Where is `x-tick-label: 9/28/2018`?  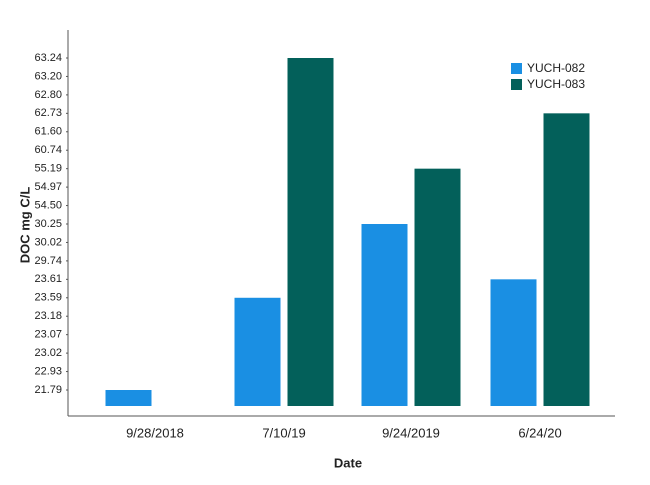 x-tick-label: 9/28/2018 is located at coordinates (155, 432).